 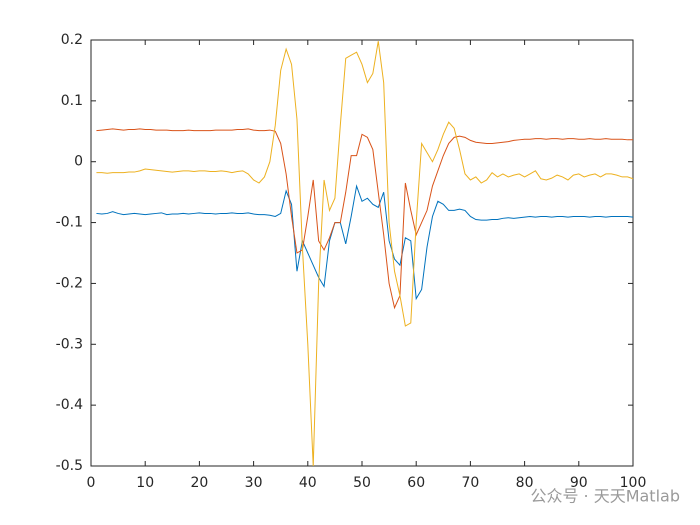 I want to click on x-tick-label: 0, so click(x=91, y=483).